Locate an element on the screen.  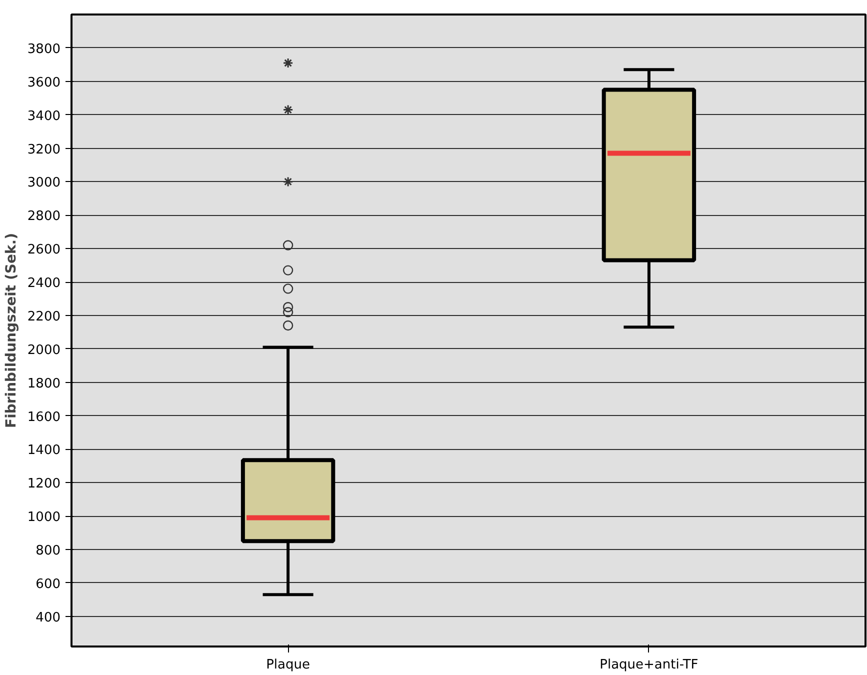
y-tick-label: 1800 is located at coordinates (44, 384).